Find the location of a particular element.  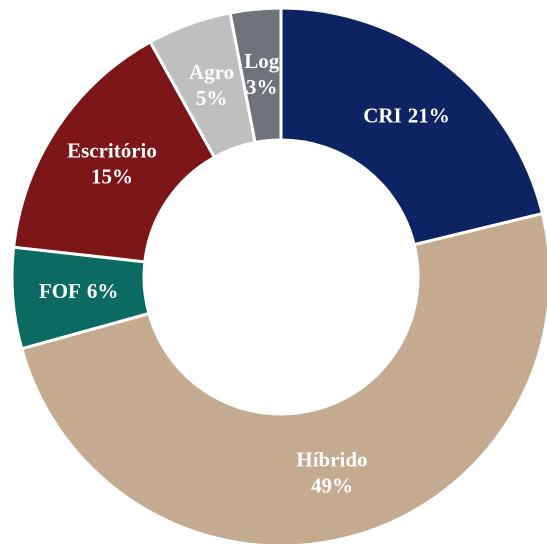

value-label: 6% is located at coordinates (103, 291).